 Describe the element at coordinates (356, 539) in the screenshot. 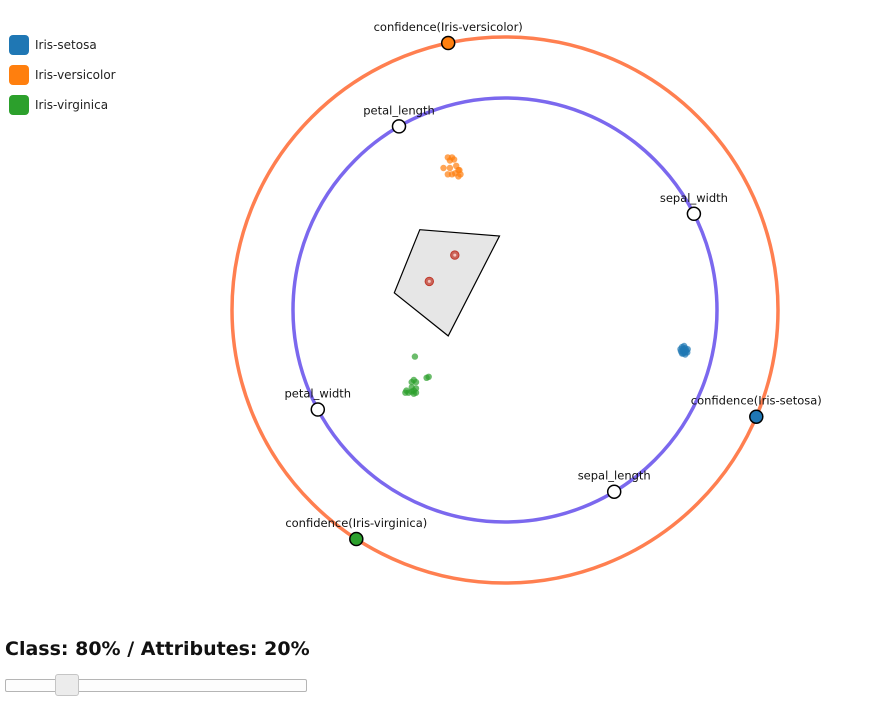

I see `class-anchor-confidence-iris-virginica` at that location.